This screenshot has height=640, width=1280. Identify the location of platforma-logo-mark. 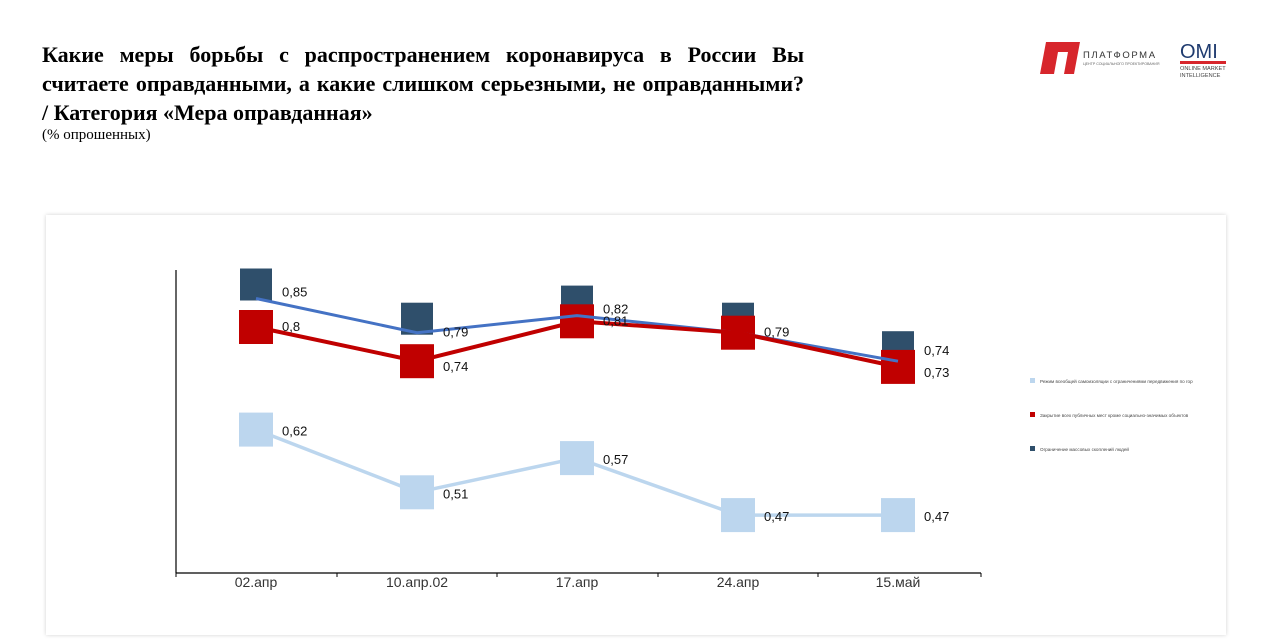
(1060, 58).